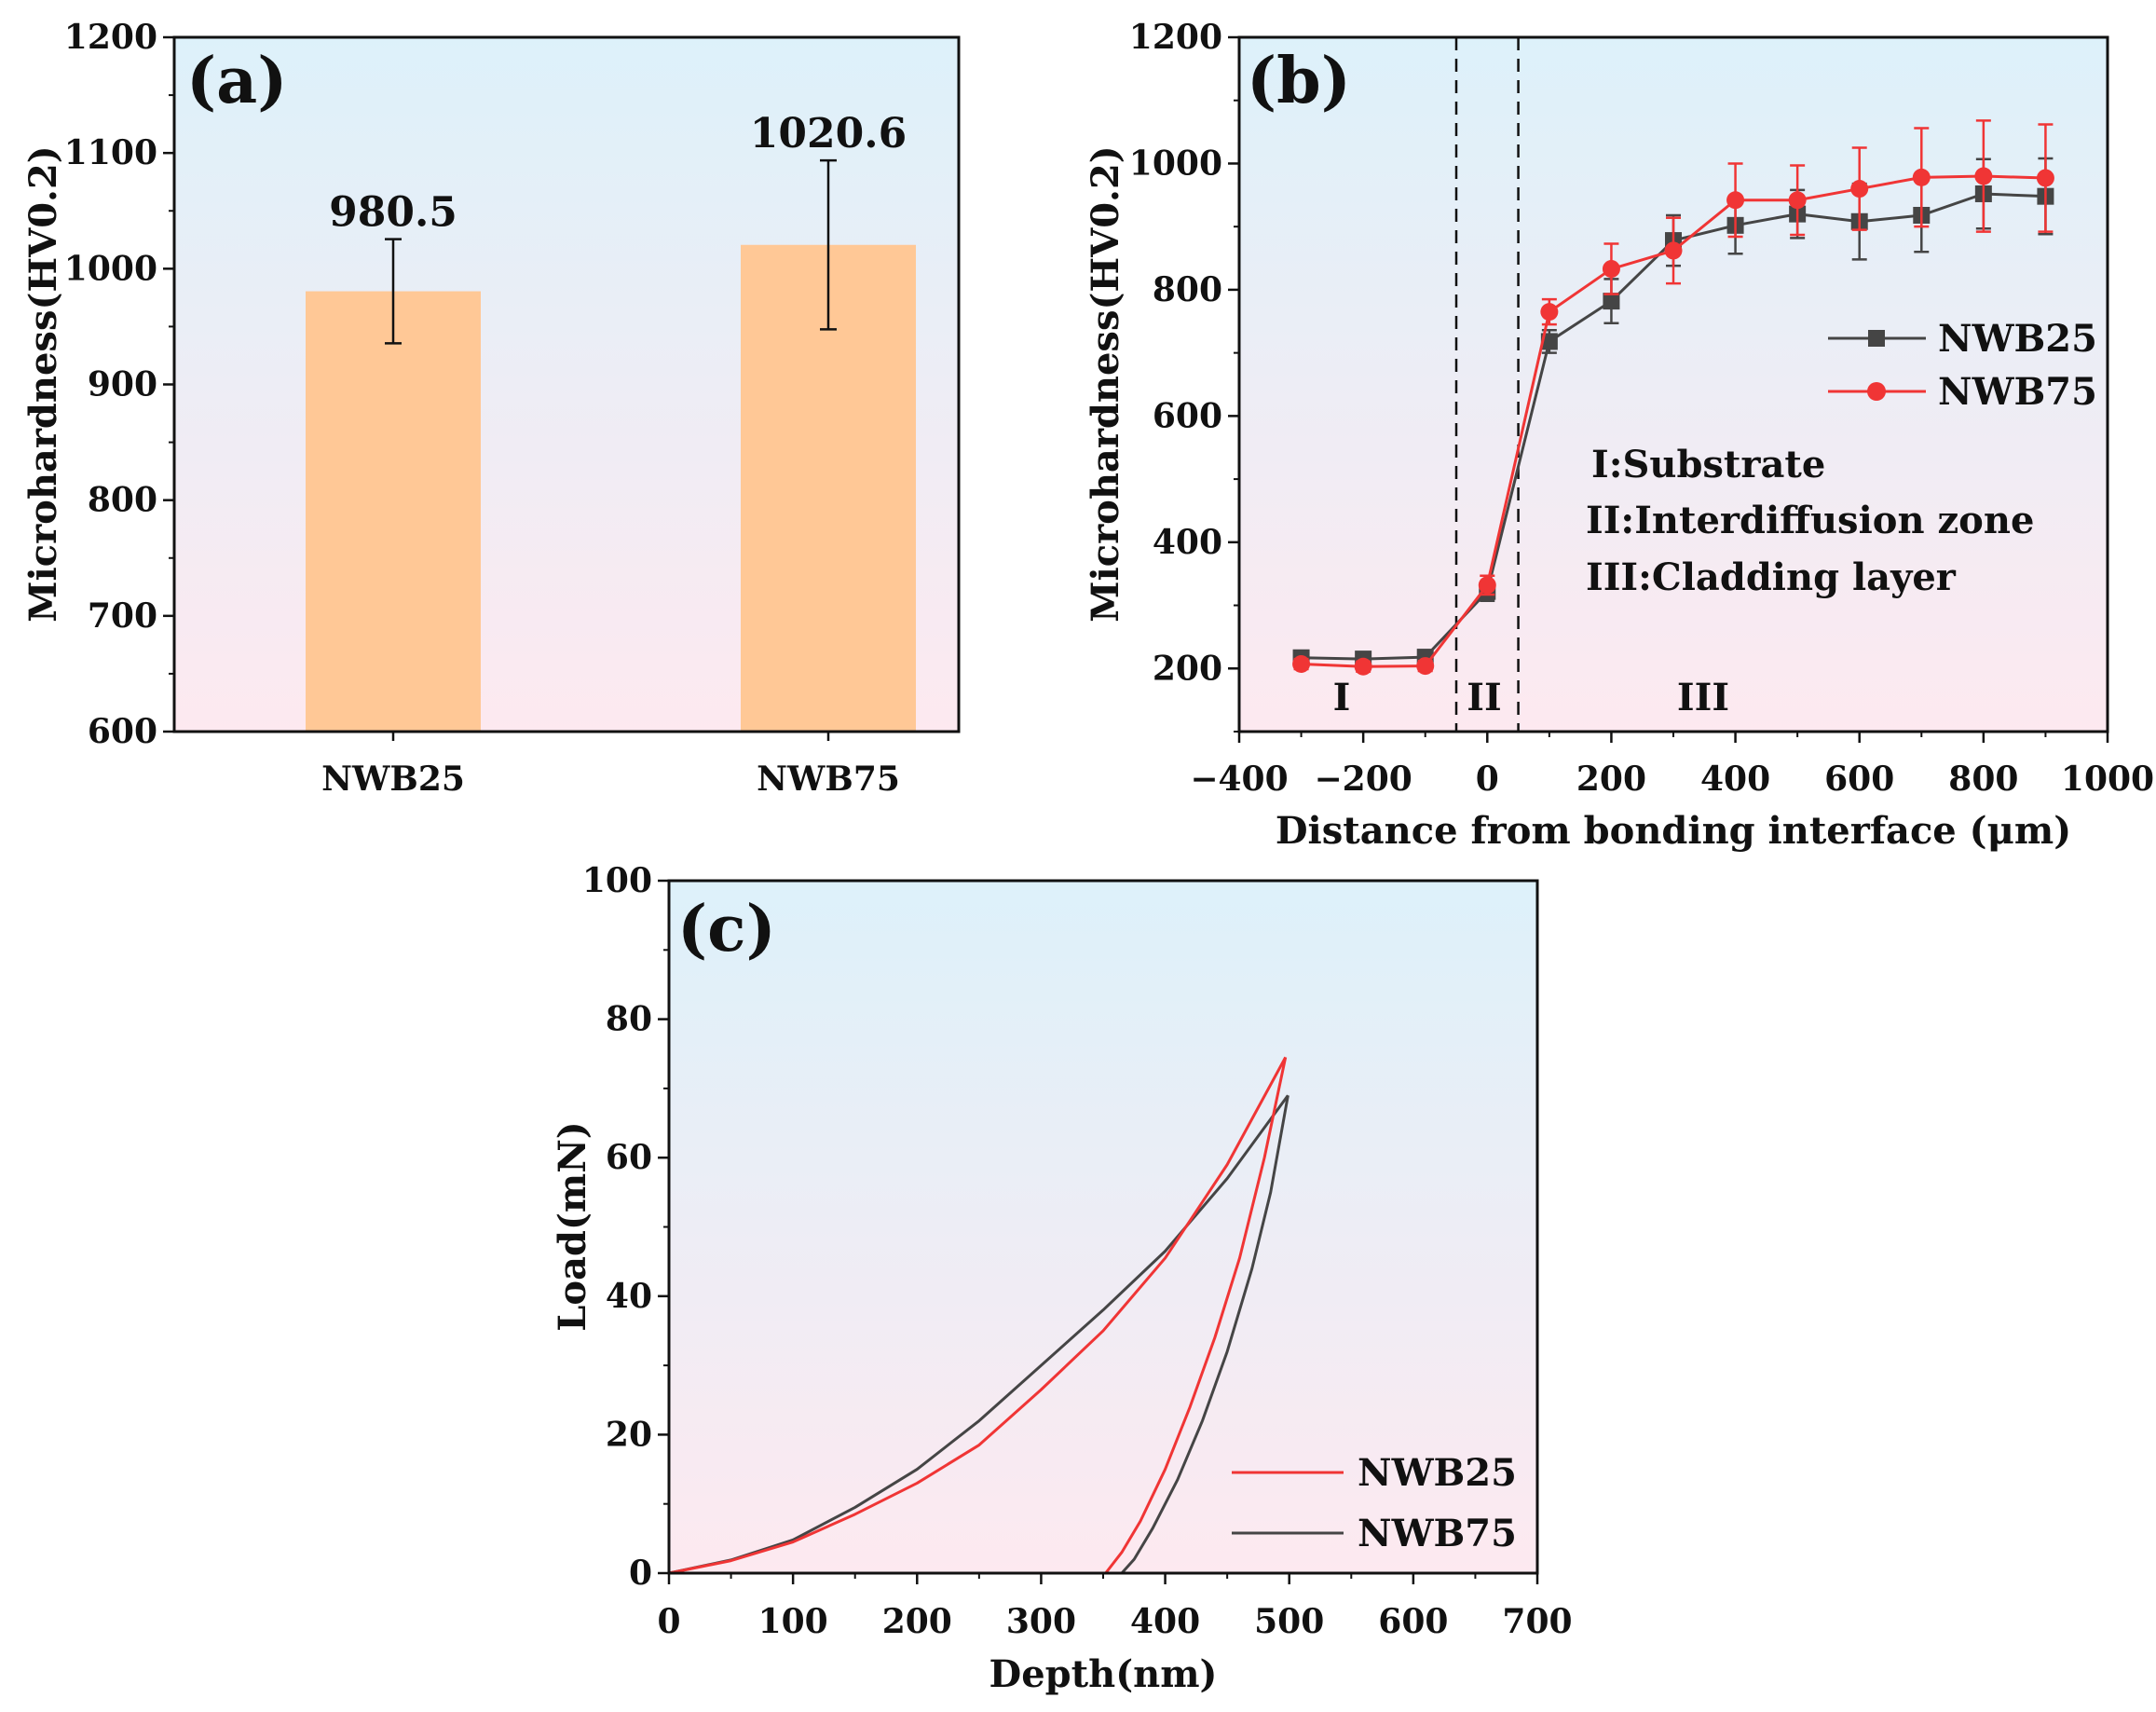 Image resolution: width=2156 pixels, height=1712 pixels. I want to click on panel-c-label: (c), so click(726, 929).